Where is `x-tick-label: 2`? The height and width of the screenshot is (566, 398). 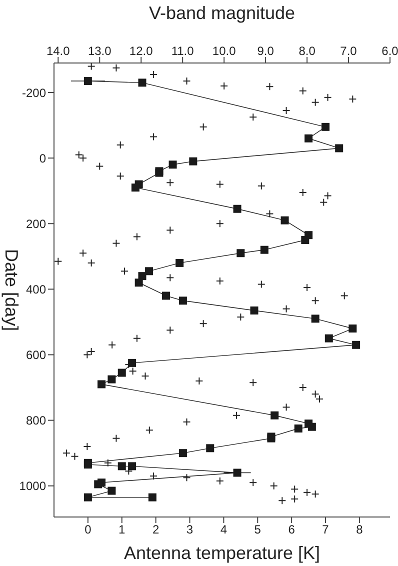 x-tick-label: 2 is located at coordinates (156, 529).